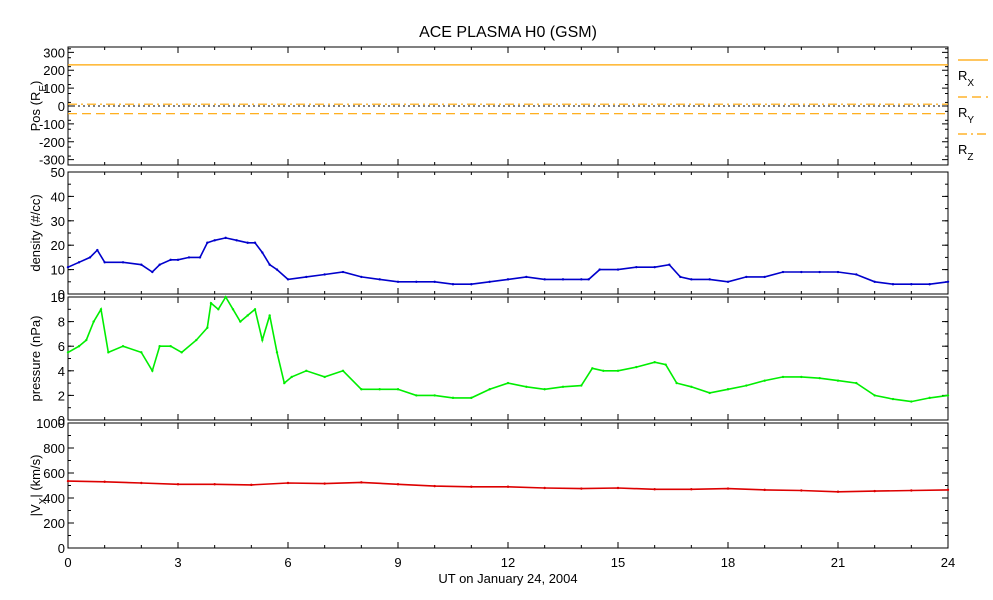 The height and width of the screenshot is (600, 993). I want to click on y-axis-label: Pos (RE), so click(38, 106).